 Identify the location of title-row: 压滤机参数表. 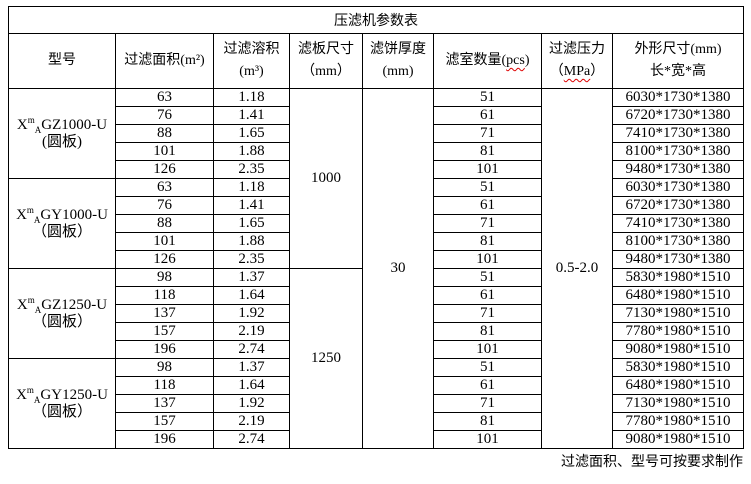
(376, 20).